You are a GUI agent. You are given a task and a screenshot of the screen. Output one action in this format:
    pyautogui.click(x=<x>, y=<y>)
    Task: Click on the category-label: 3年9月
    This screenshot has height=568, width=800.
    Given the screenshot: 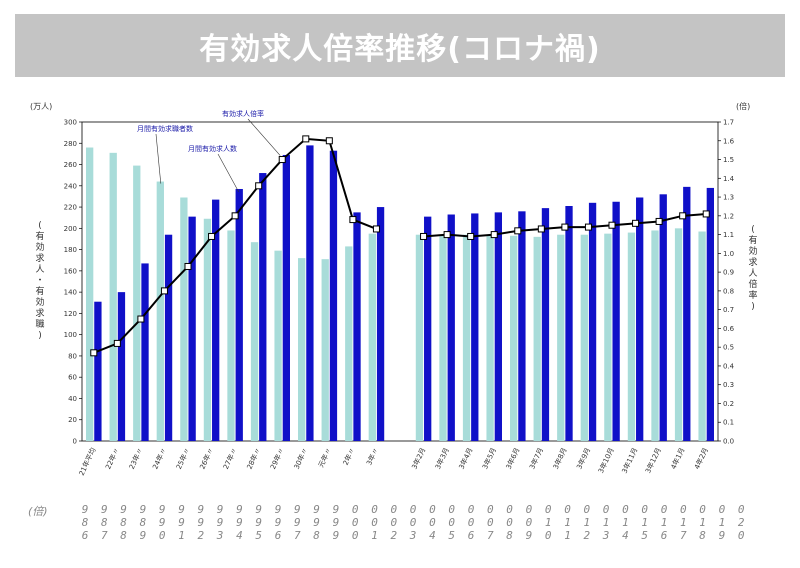 What is the action you would take?
    pyautogui.click(x=583, y=458)
    